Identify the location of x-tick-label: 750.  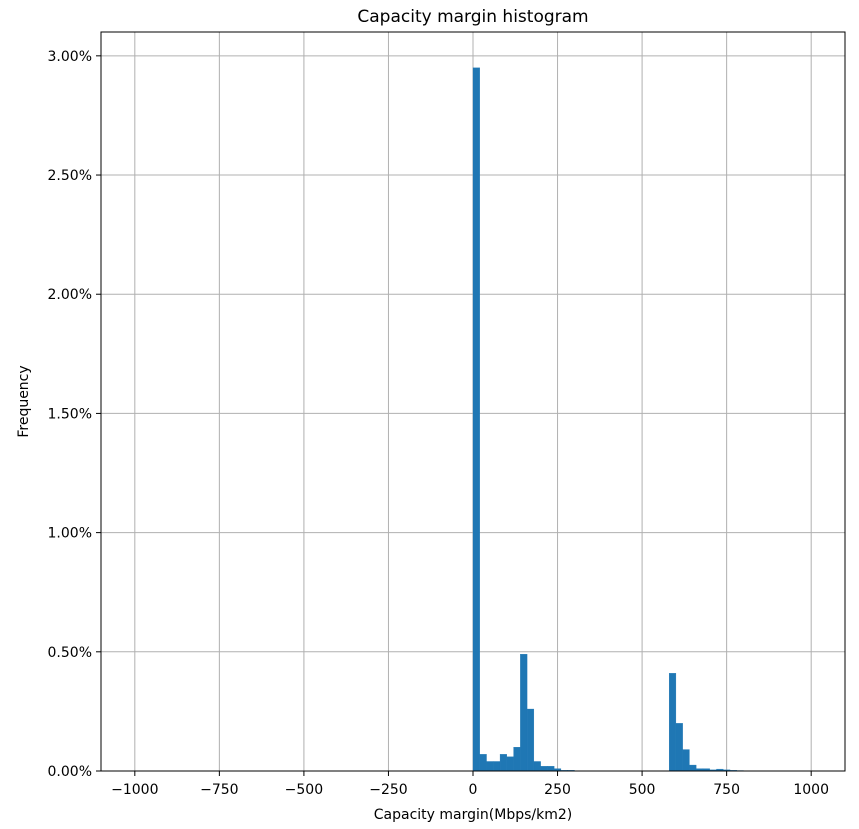
(726, 790).